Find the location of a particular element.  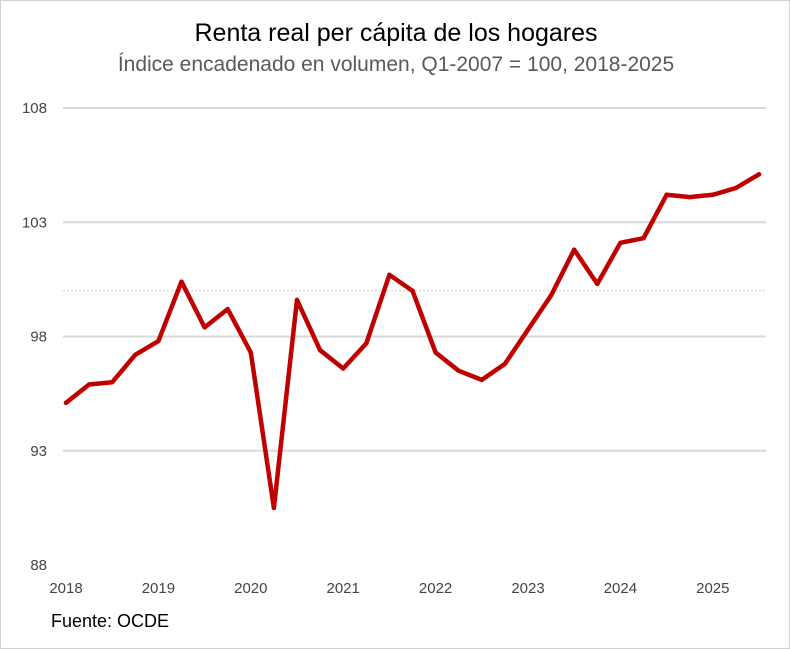

y-tick-label: 88 is located at coordinates (38, 565).